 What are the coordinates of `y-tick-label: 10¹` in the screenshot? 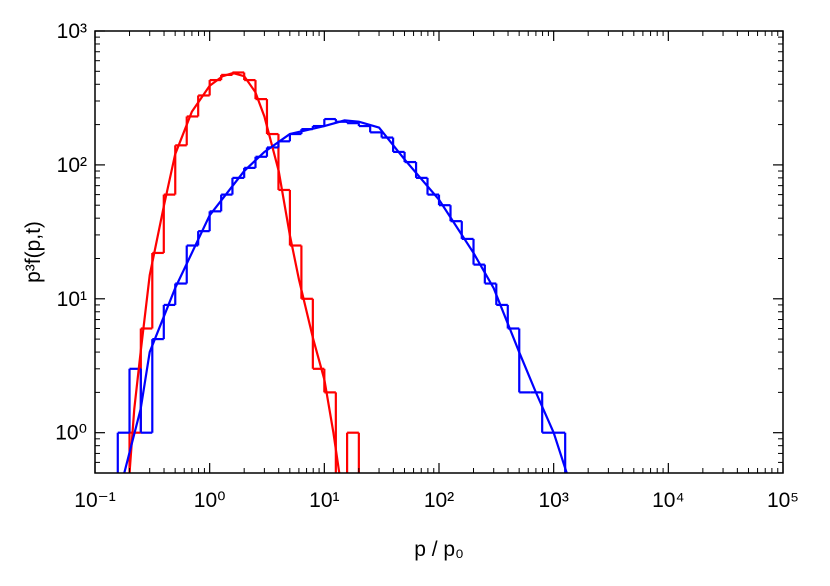 It's located at (72, 299).